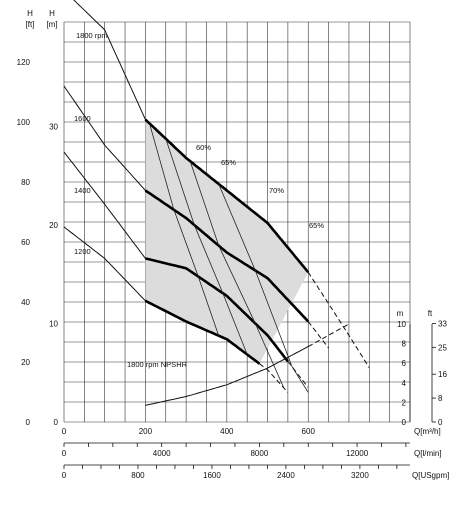 The height and width of the screenshot is (505, 450). Describe the element at coordinates (24, 62) in the screenshot. I see `ft-tick-label: 120` at that location.